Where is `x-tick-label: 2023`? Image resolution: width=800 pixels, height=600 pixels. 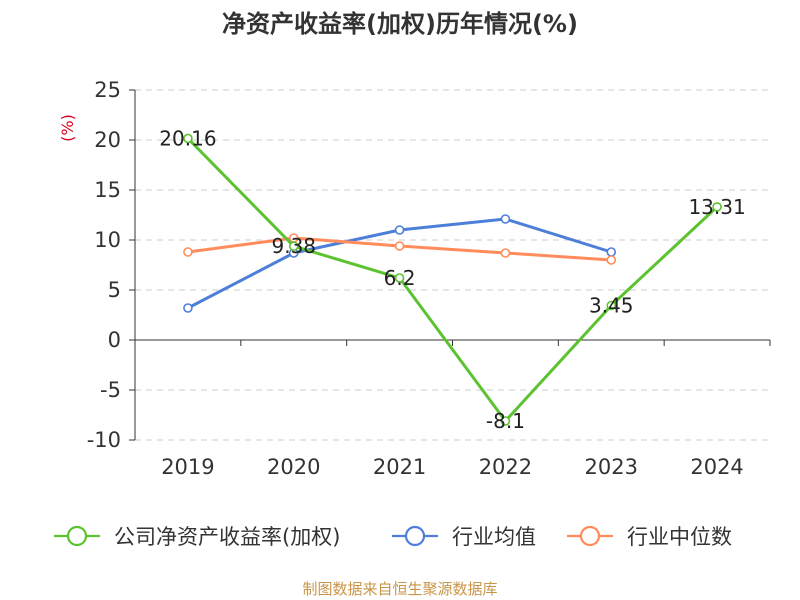 x-tick-label: 2023 is located at coordinates (611, 467).